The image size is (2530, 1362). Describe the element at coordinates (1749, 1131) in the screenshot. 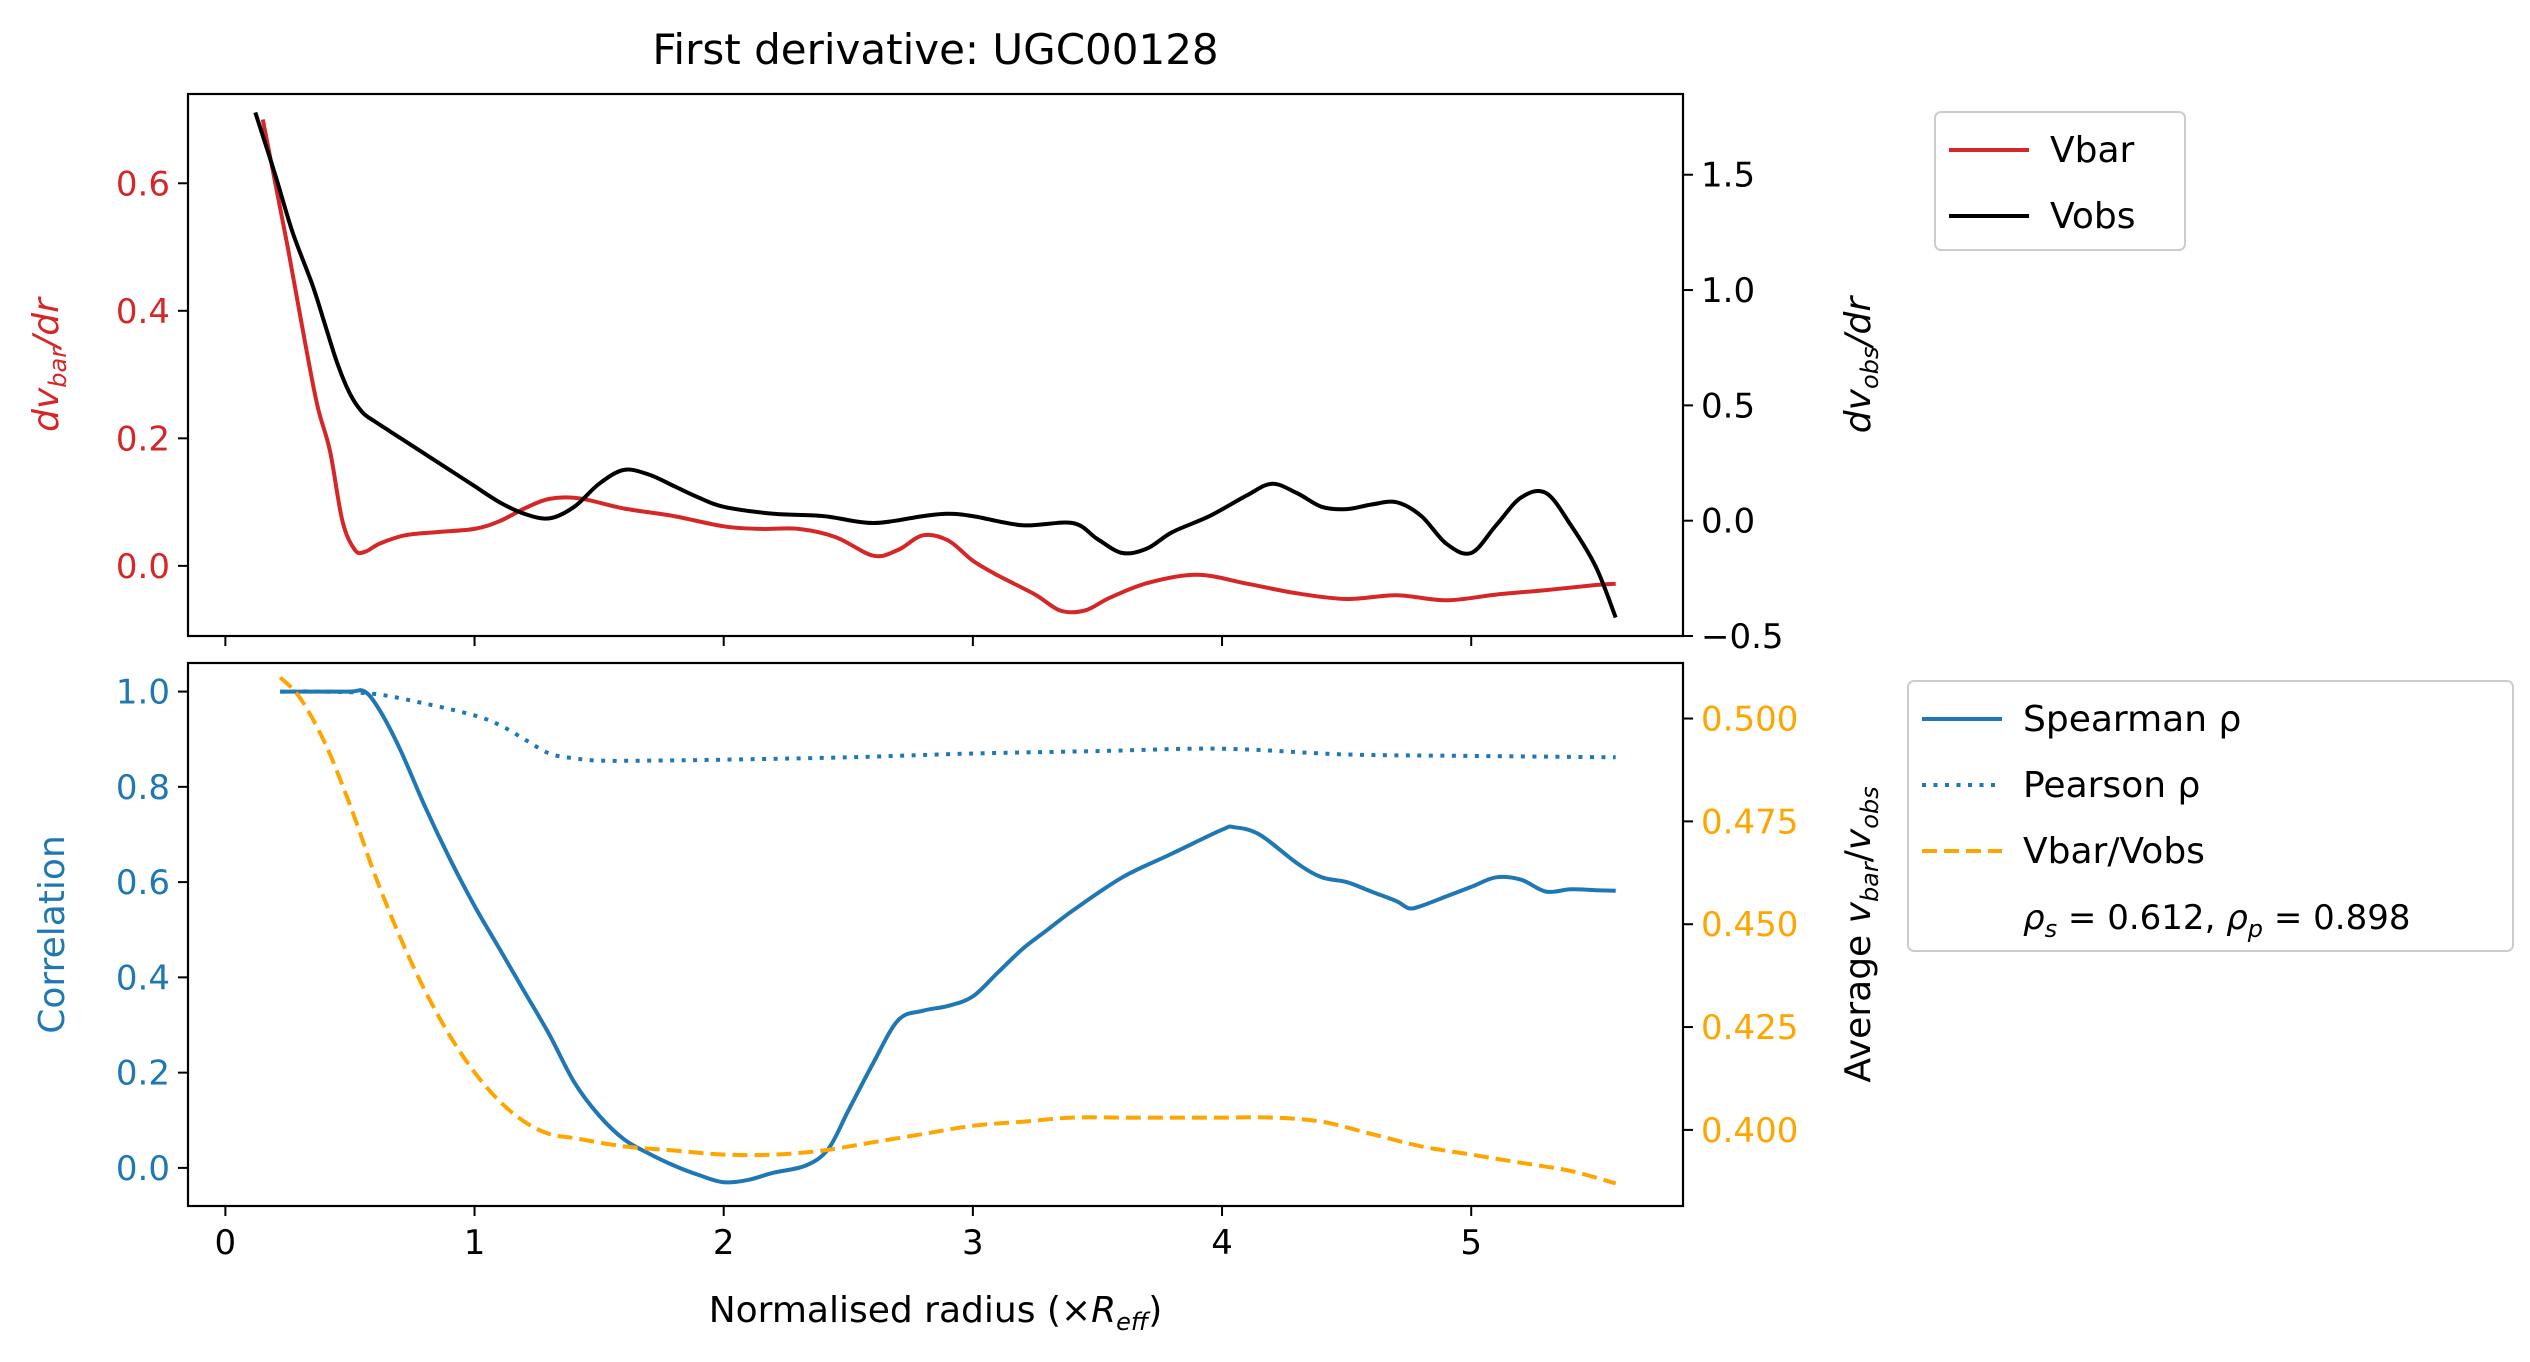

I see `right-y-tick-label: 0.400` at that location.